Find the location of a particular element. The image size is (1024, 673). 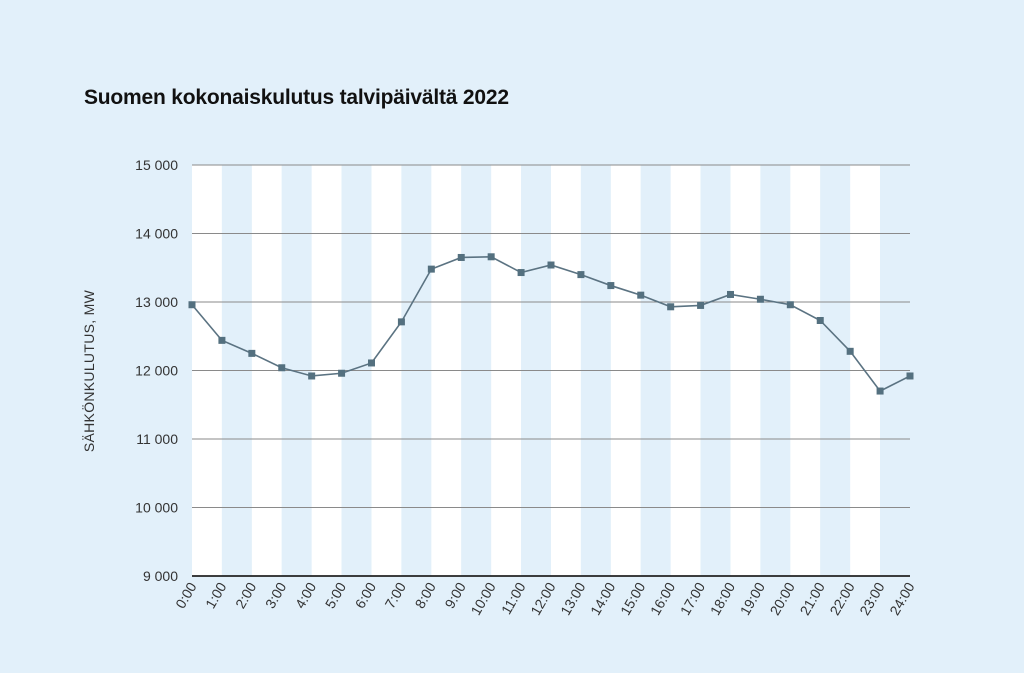

x-tick-label: 5:00 is located at coordinates (336, 595).